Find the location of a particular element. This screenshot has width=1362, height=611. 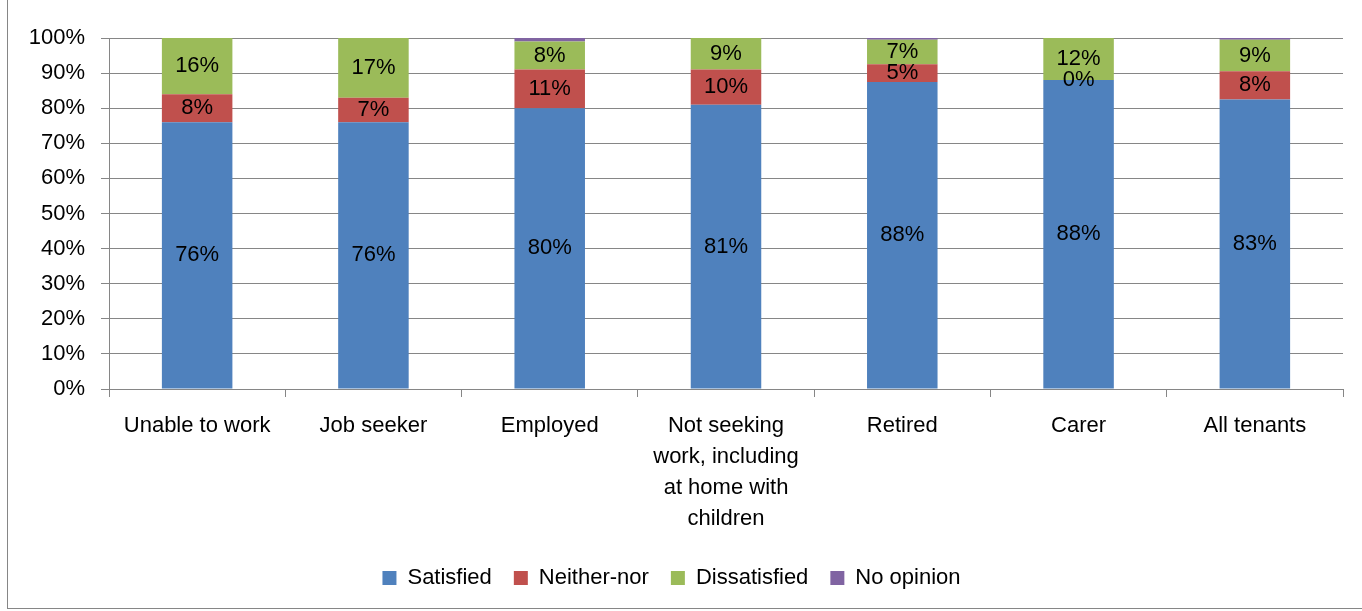

legend-label: Neither-nor is located at coordinates (593, 577).